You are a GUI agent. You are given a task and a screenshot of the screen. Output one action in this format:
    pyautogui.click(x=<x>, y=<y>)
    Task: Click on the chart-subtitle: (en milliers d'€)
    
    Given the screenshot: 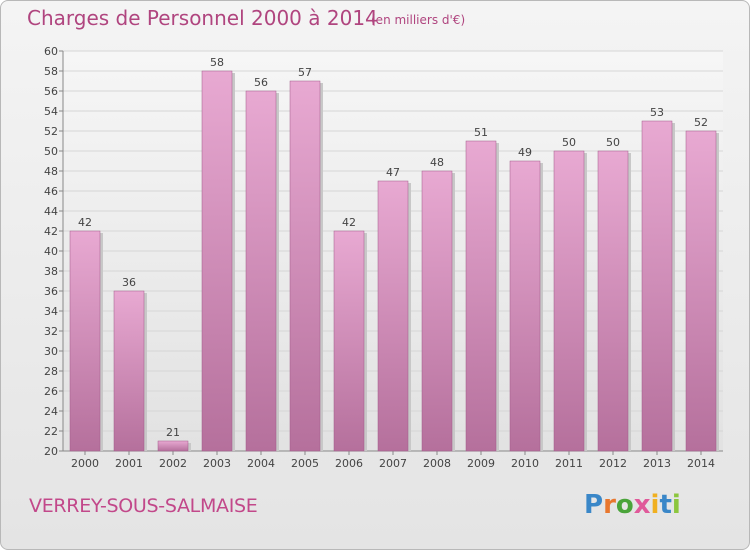 What is the action you would take?
    pyautogui.click(x=418, y=20)
    